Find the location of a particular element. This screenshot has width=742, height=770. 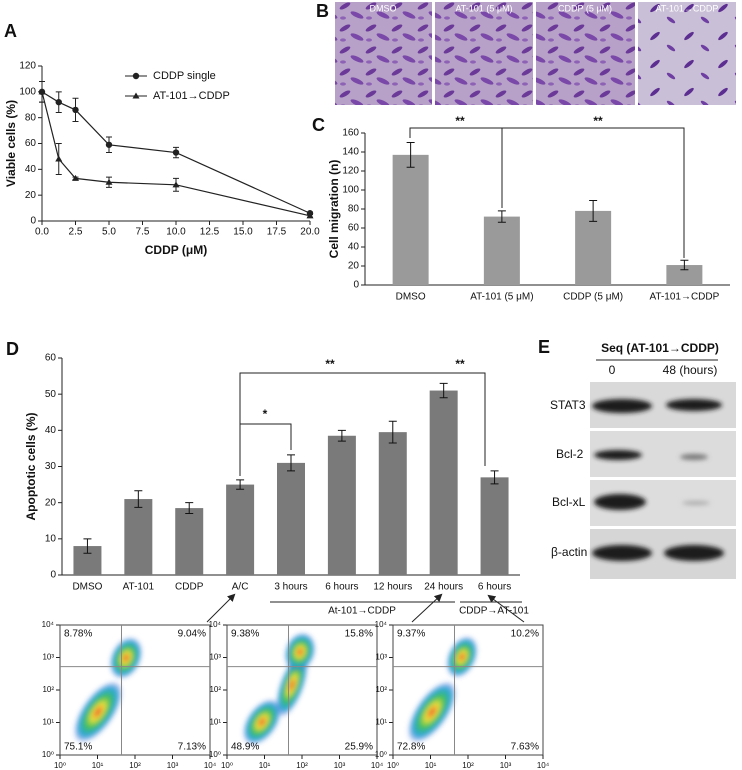

quadrant-label: 9.04% is located at coordinates (192, 634).